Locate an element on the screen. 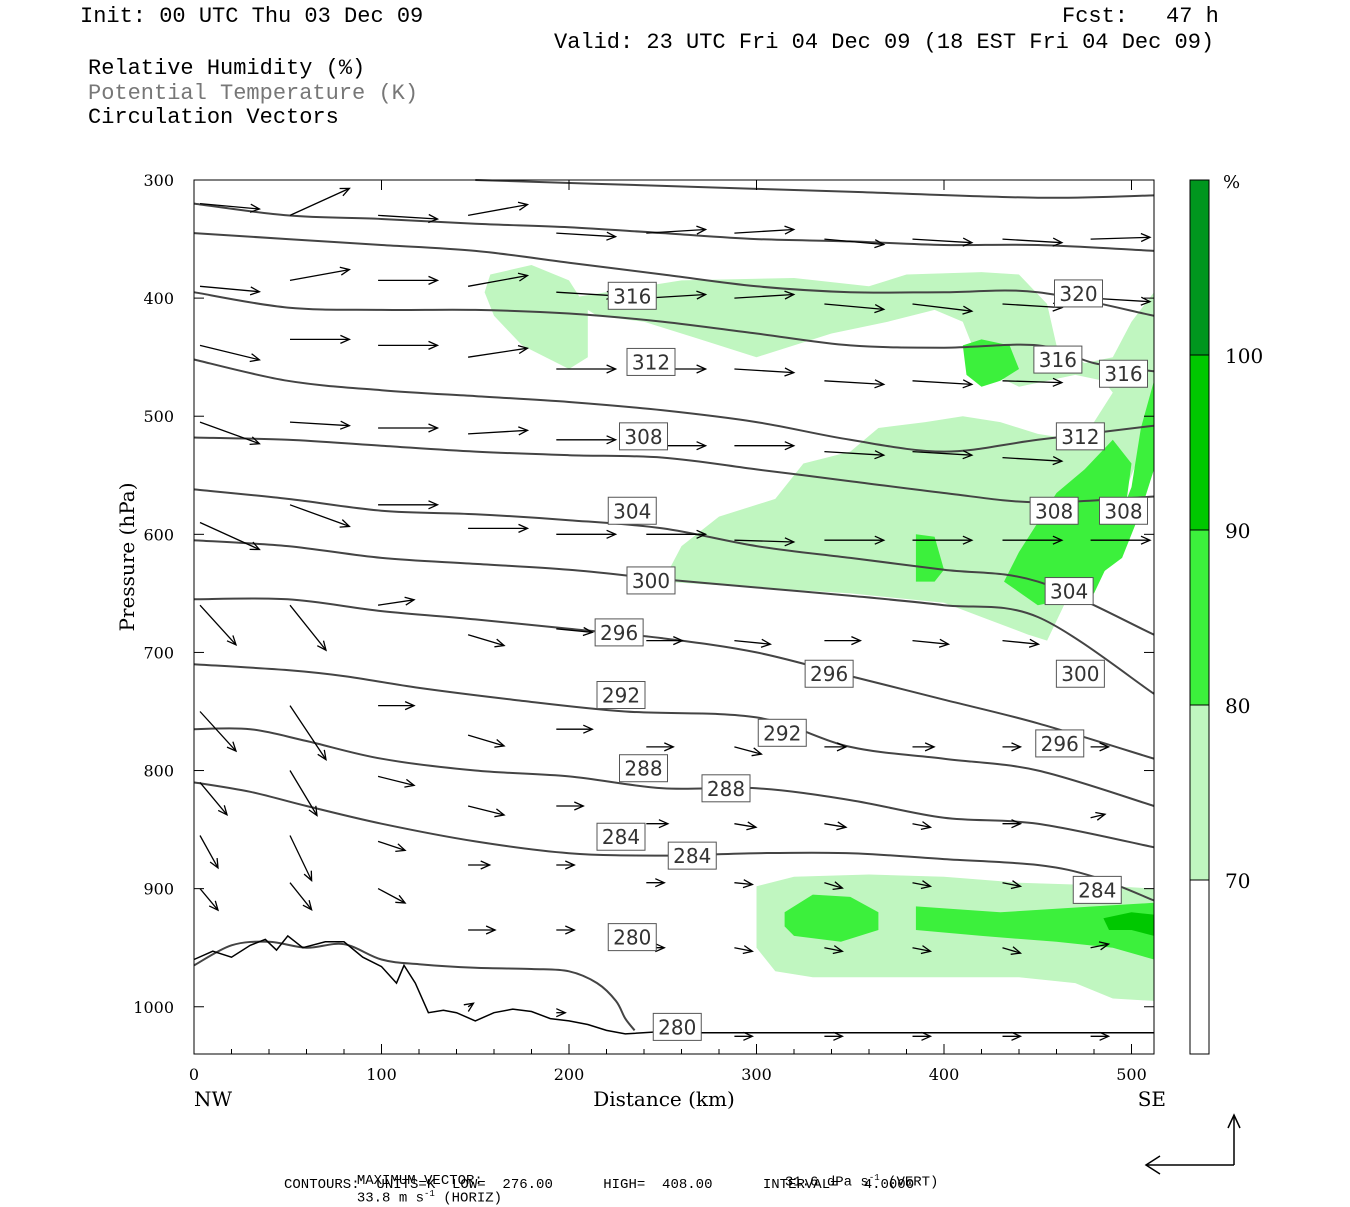  contour-label-text: 292 is located at coordinates (621, 696).